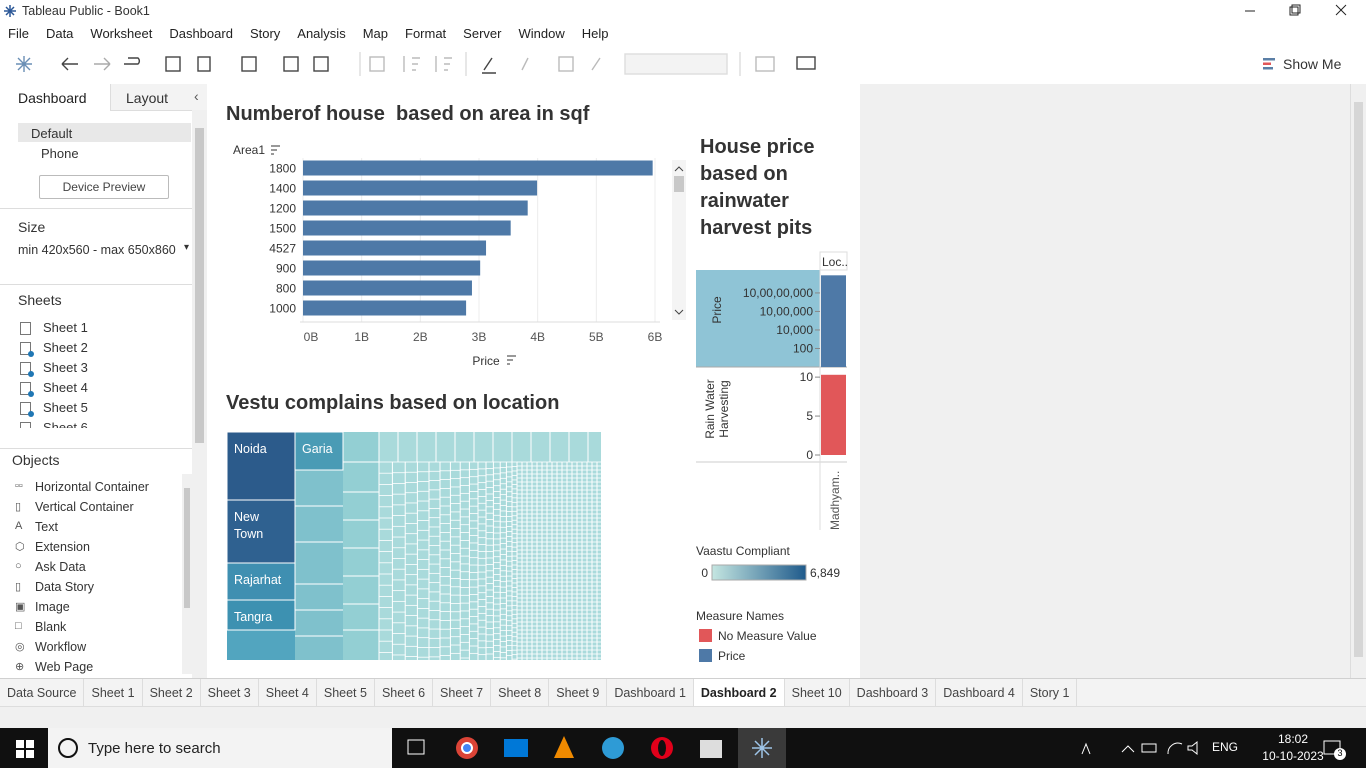 The image size is (1366, 768). Describe the element at coordinates (520, 693) in the screenshot. I see `tab: Sheet 8` at that location.